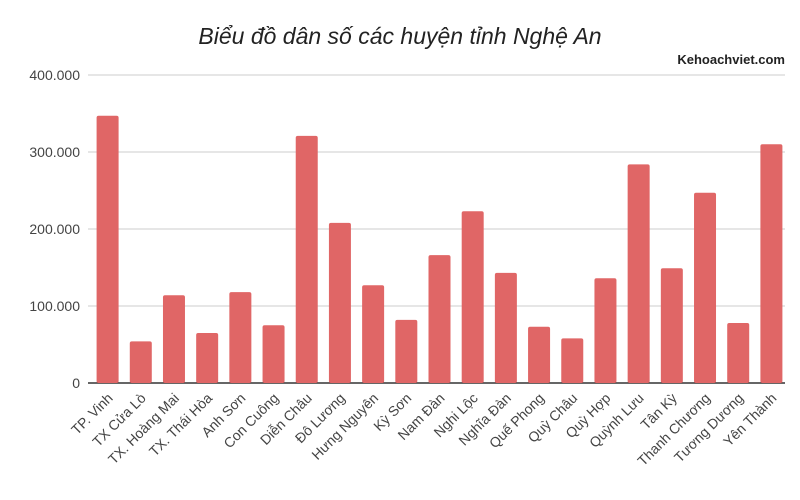 This screenshot has width=800, height=500. I want to click on y-tick-label: 0, so click(76, 383).